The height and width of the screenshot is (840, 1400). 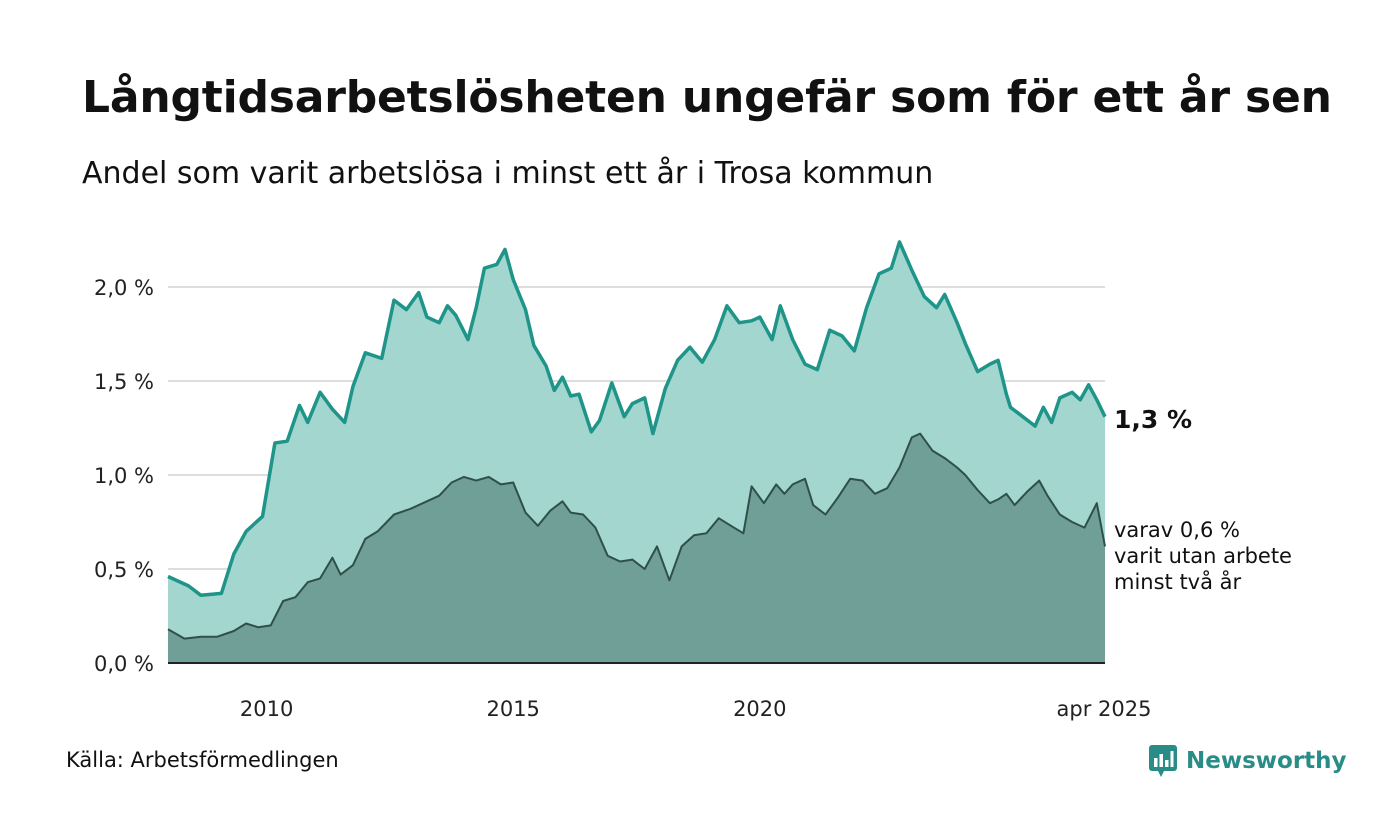 What do you see at coordinates (1153, 419) in the screenshot?
I see `series1-end-label: 1,3 %` at bounding box center [1153, 419].